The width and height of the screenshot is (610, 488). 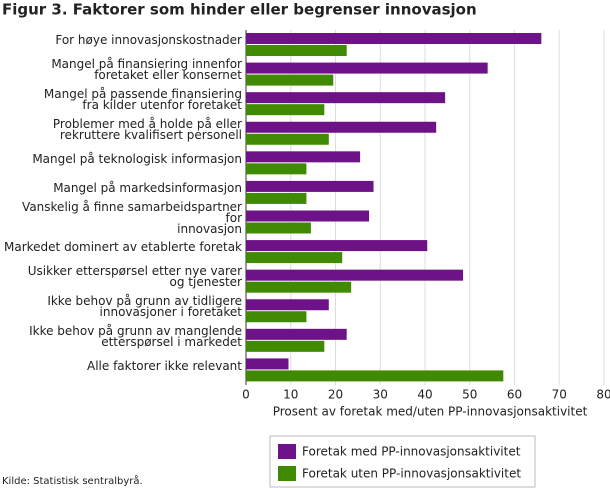 What do you see at coordinates (514, 395) in the screenshot?
I see `x-tick-label: 60` at bounding box center [514, 395].